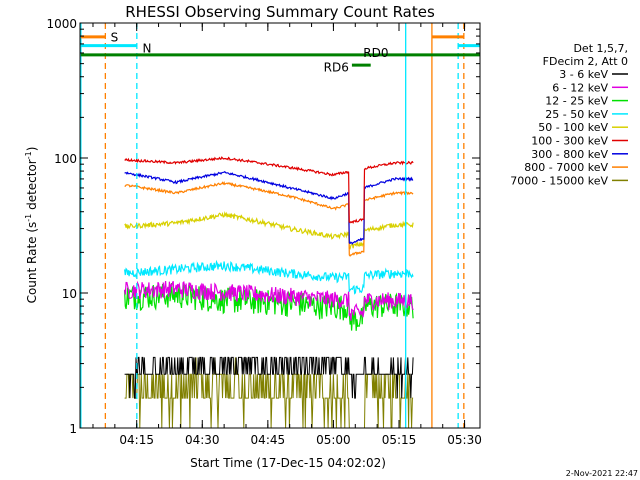 This screenshot has width=640, height=480. What do you see at coordinates (375, 53) in the screenshot?
I see `annotation-label: RD0` at bounding box center [375, 53].